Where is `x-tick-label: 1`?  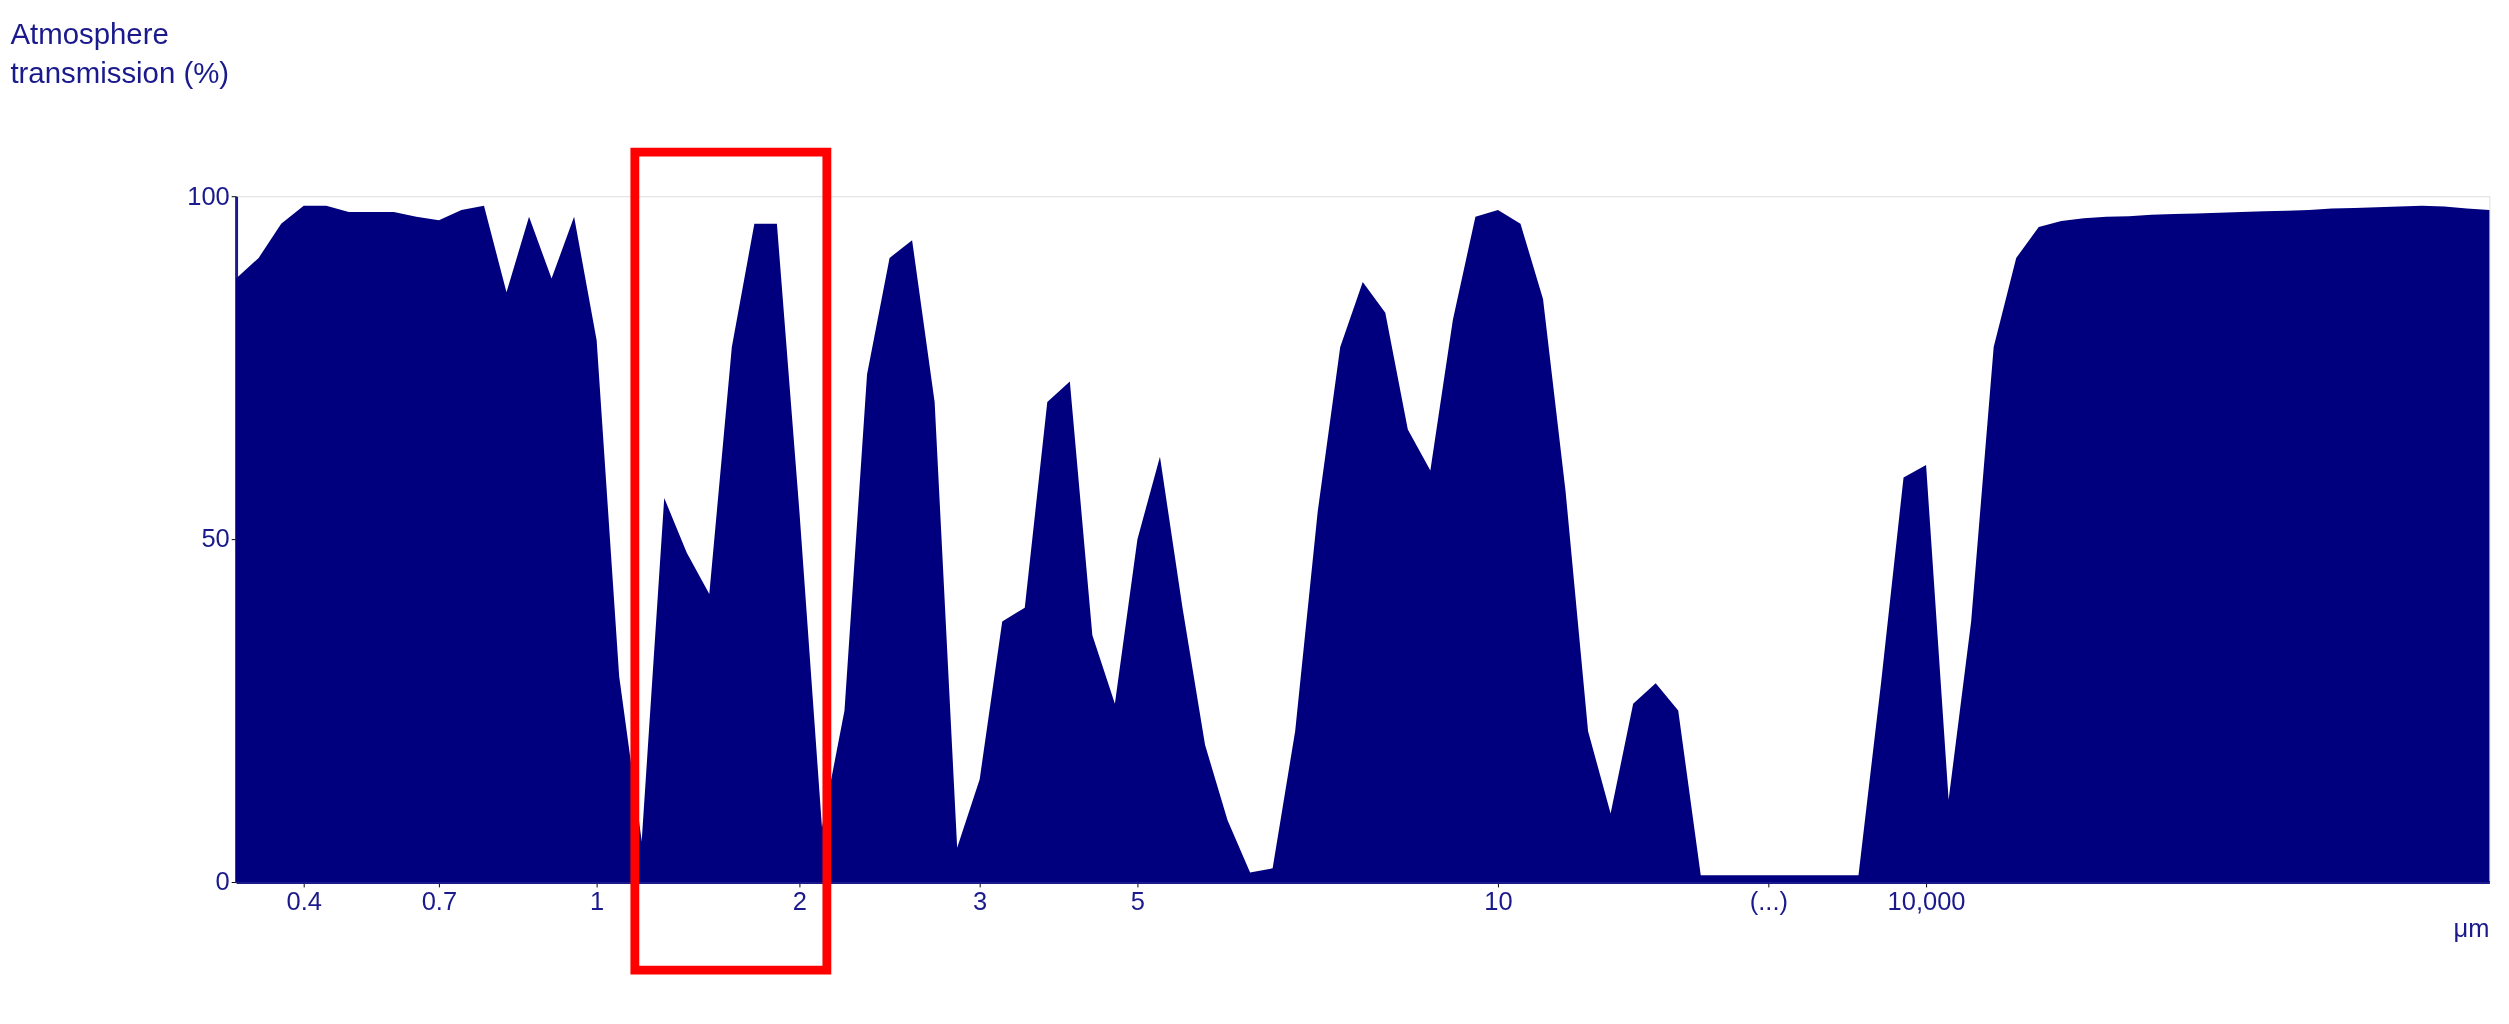 x-tick-label: 1 is located at coordinates (597, 900).